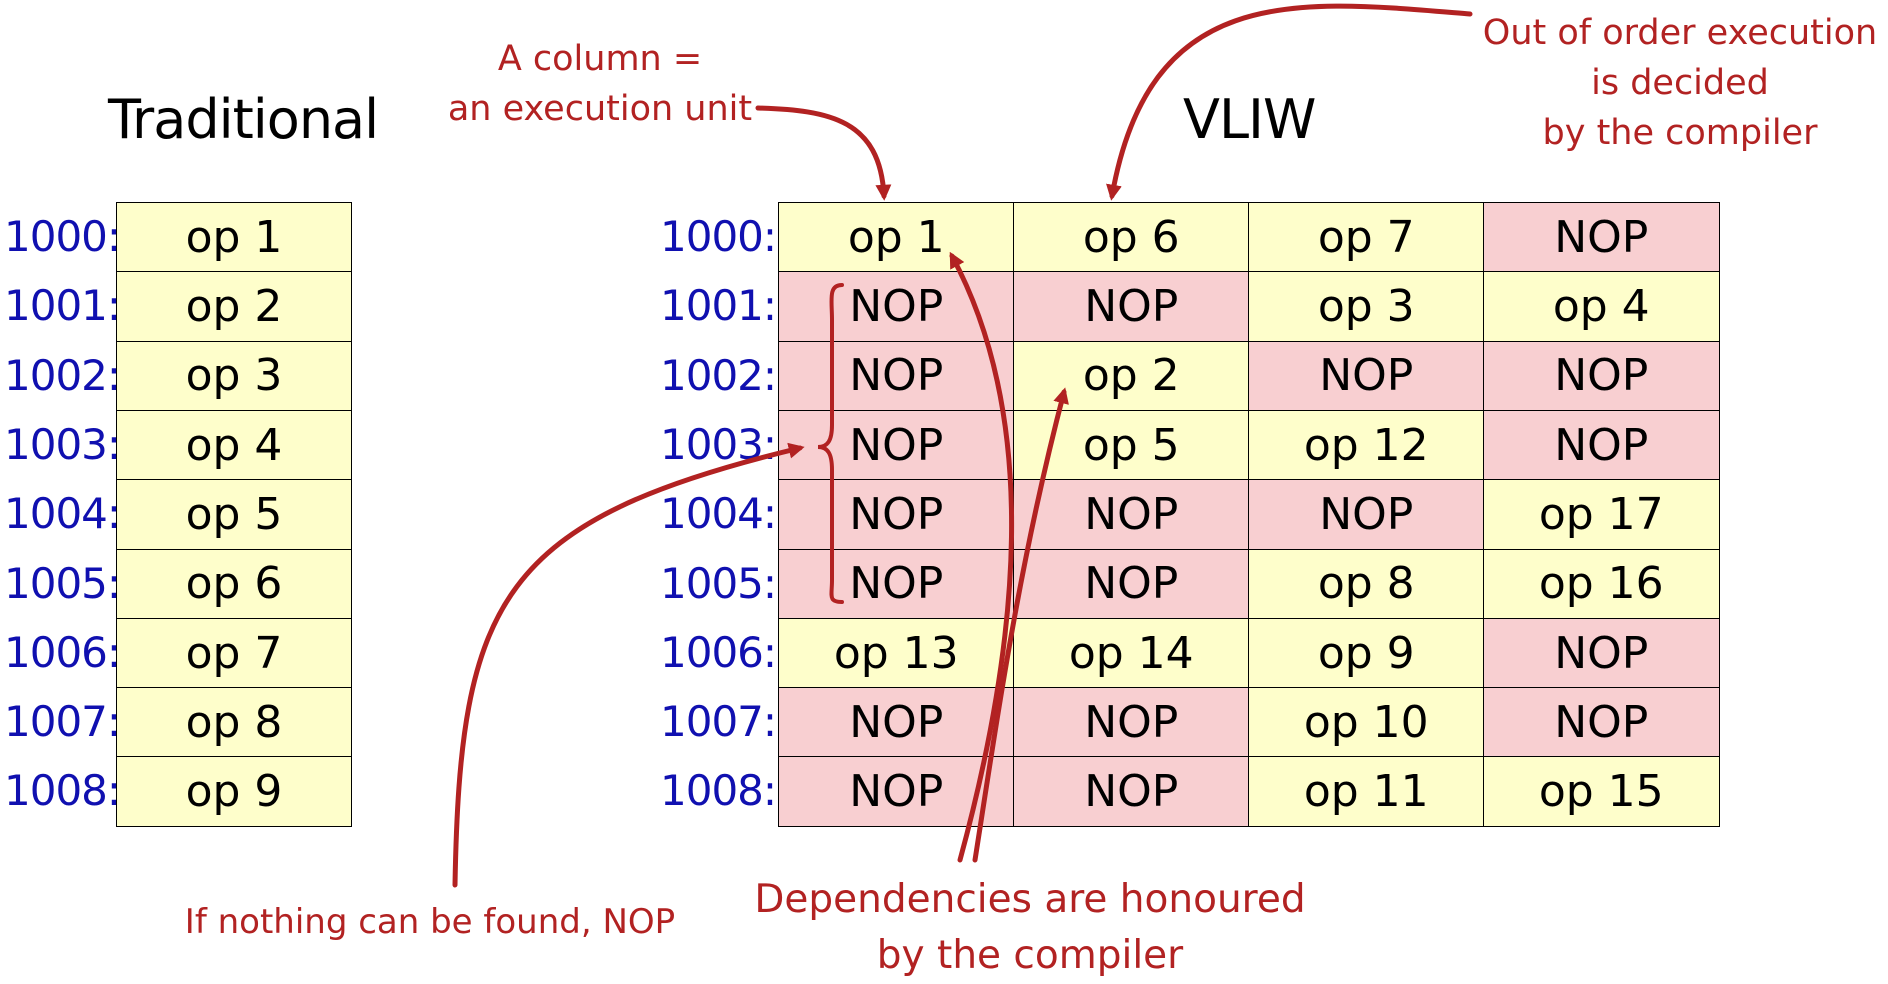 The height and width of the screenshot is (984, 1888). Describe the element at coordinates (600, 84) in the screenshot. I see `column-annotation: A column = an execution unit` at that location.